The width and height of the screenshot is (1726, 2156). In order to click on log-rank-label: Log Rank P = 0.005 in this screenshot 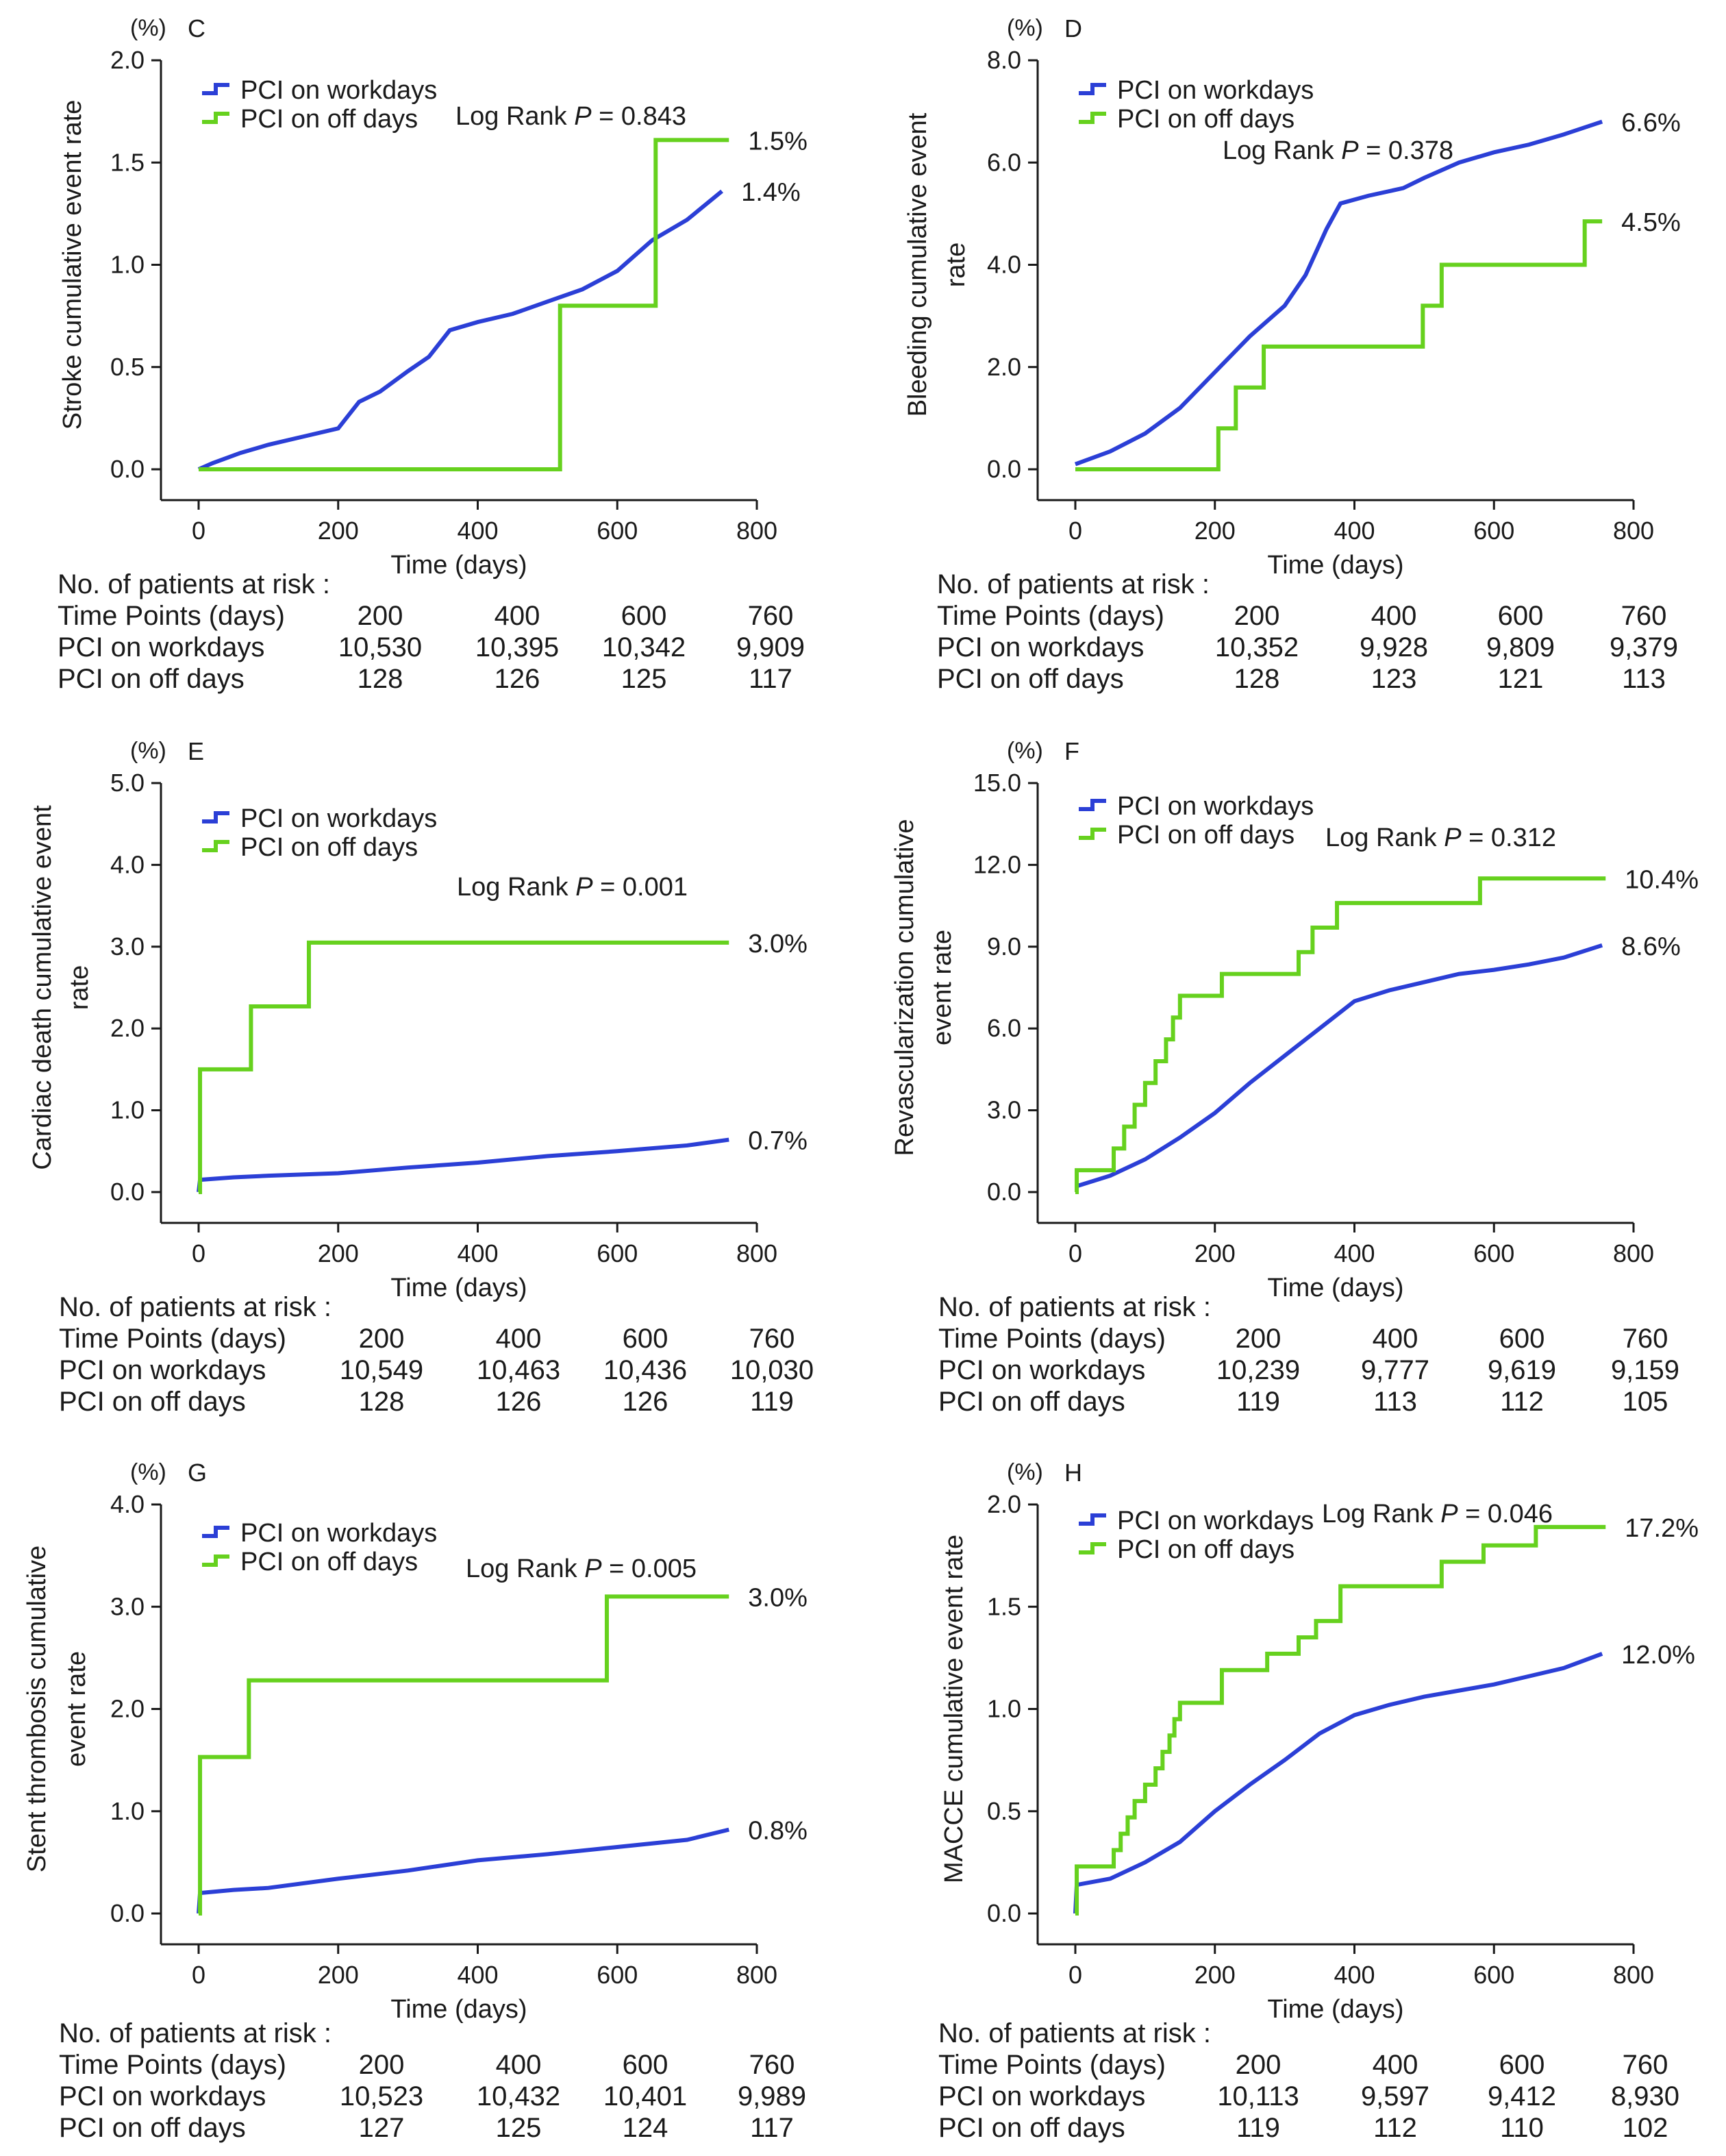, I will do `click(581, 1569)`.